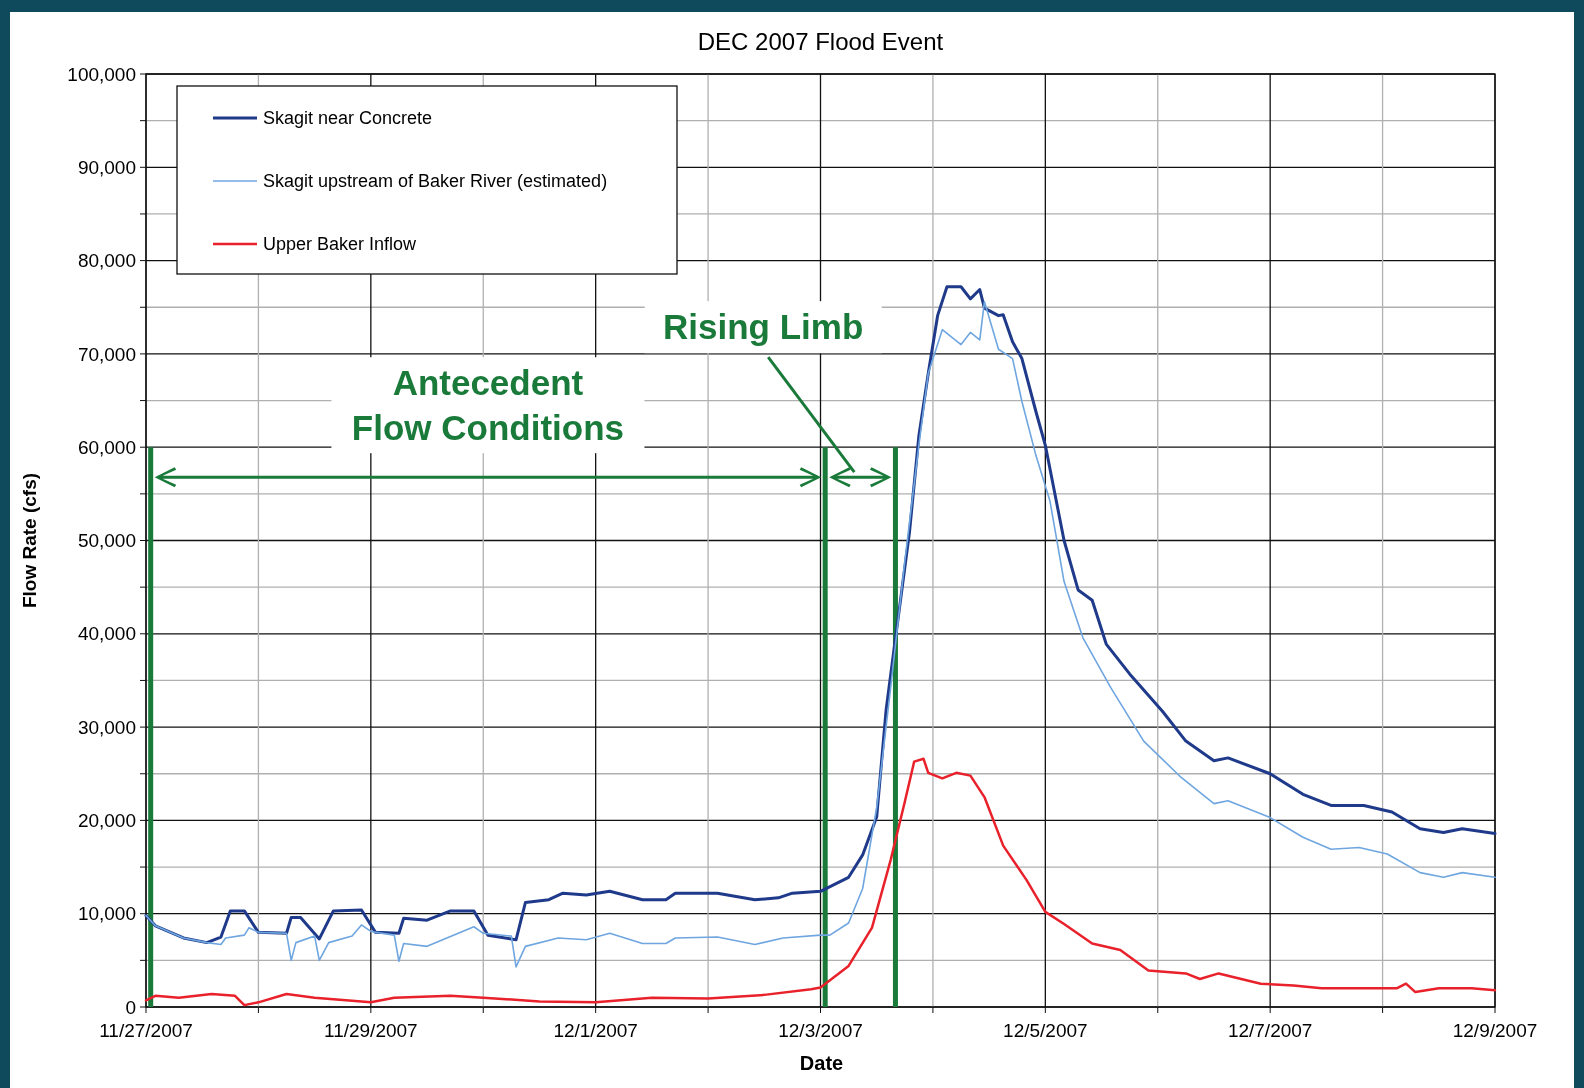  What do you see at coordinates (1270, 1030) in the screenshot?
I see `x-tick-label: 12/7/2007` at bounding box center [1270, 1030].